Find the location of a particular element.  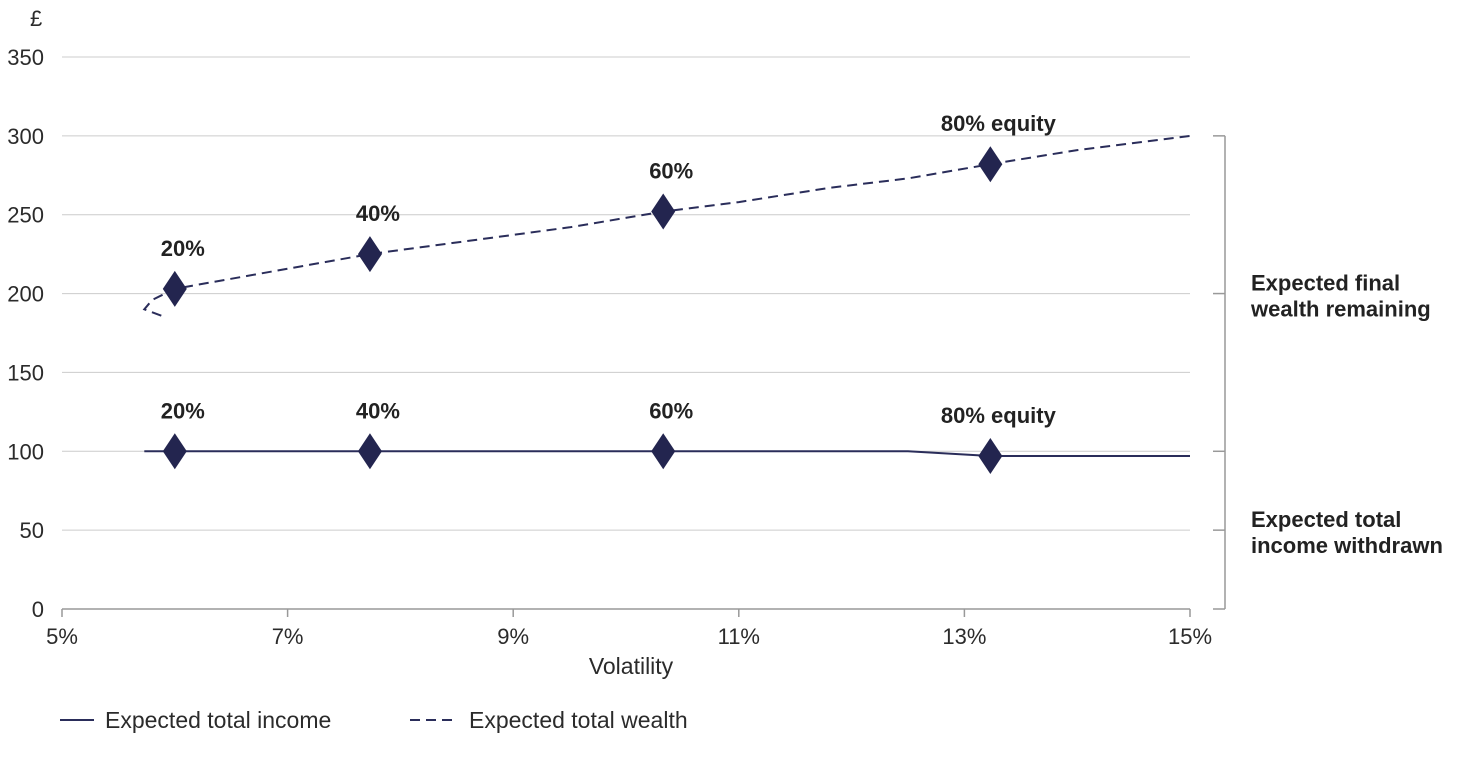

legend-label-wealth: Expected total wealth is located at coordinates (578, 720).